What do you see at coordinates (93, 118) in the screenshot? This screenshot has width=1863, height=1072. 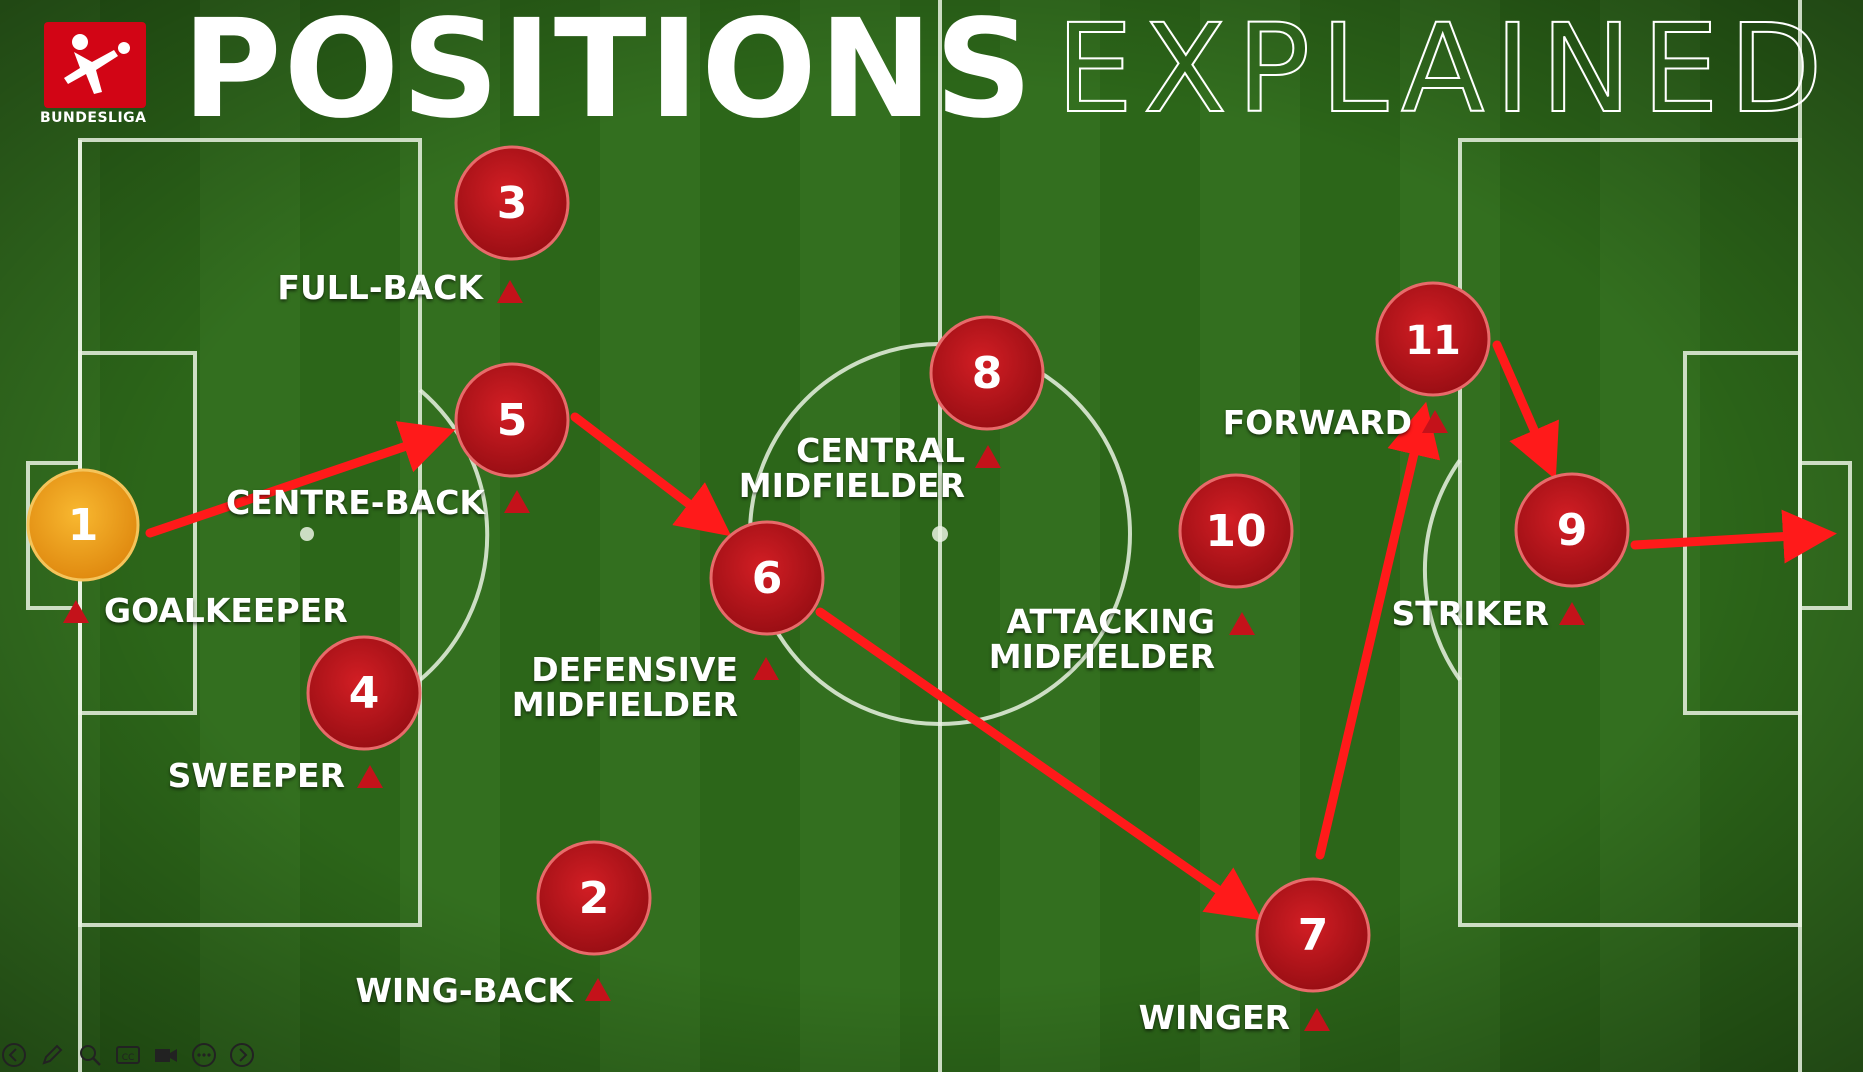 I see `logo-text: BUNDESLIGA` at bounding box center [93, 118].